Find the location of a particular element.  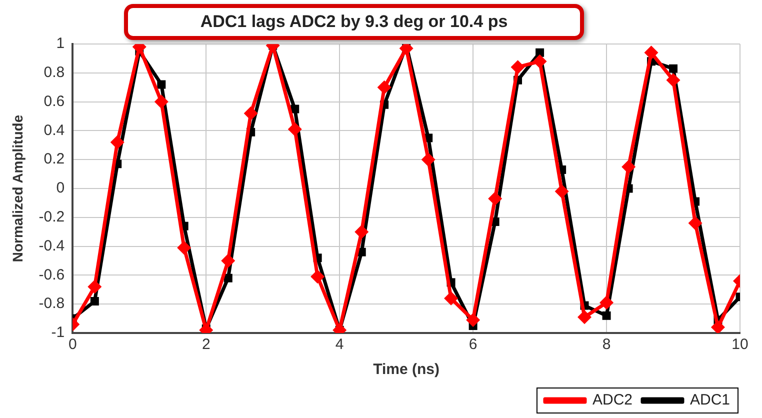

y-tick-label: 0.4 is located at coordinates (54, 130).